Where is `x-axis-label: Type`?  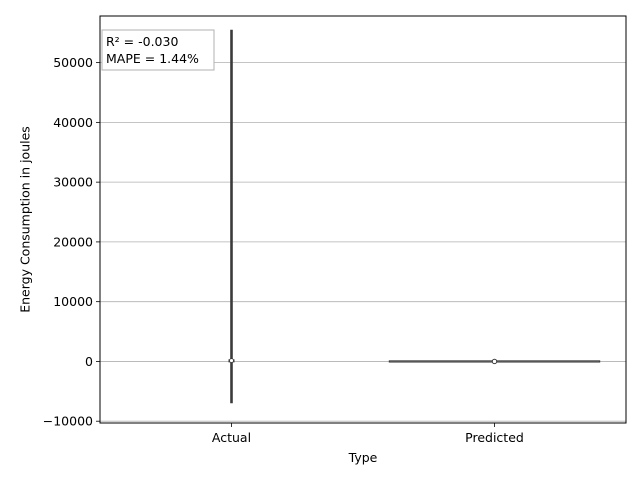 x-axis-label: Type is located at coordinates (363, 457).